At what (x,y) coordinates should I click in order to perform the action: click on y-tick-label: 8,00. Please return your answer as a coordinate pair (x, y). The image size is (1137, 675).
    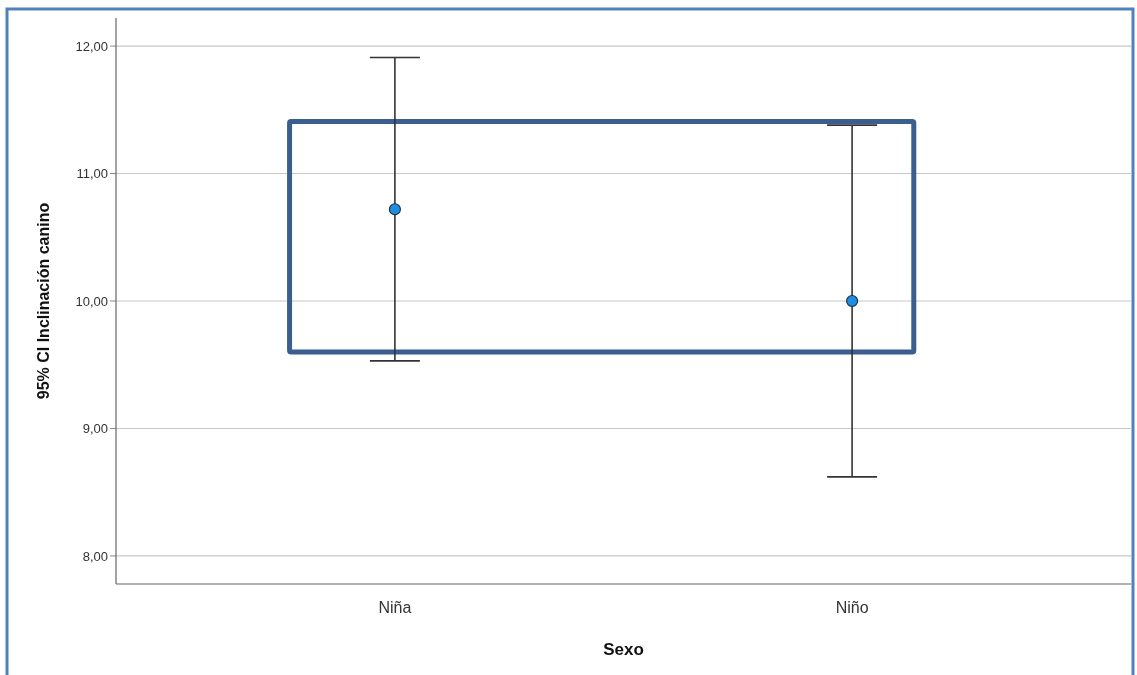
    Looking at the image, I should click on (95, 556).